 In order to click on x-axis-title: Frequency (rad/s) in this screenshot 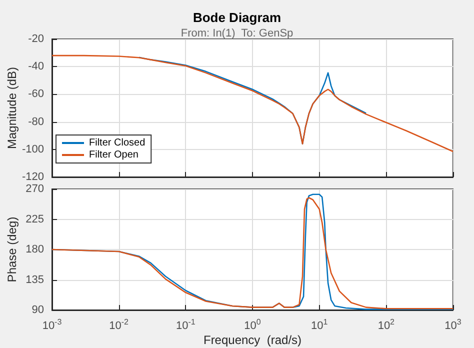, I will do `click(252, 340)`.